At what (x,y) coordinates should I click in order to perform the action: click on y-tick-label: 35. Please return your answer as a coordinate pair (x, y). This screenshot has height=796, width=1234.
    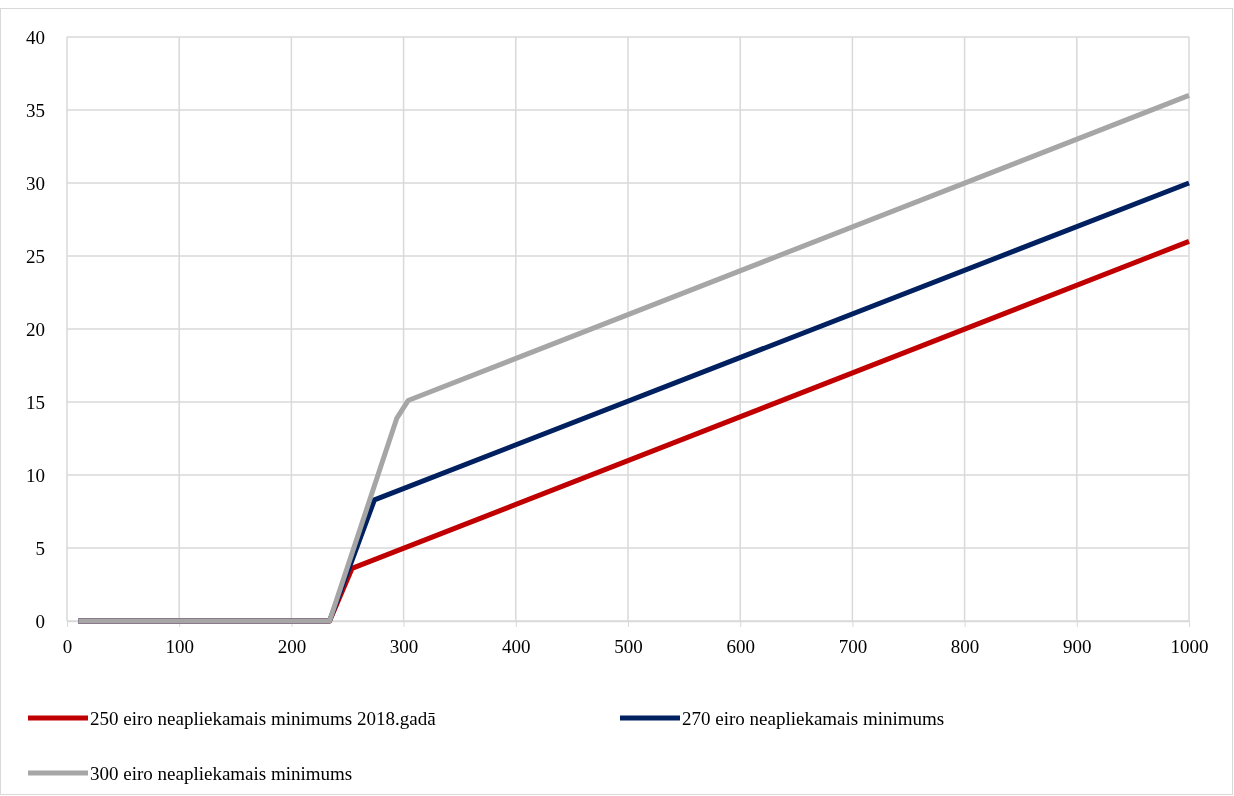
    Looking at the image, I should click on (35, 110).